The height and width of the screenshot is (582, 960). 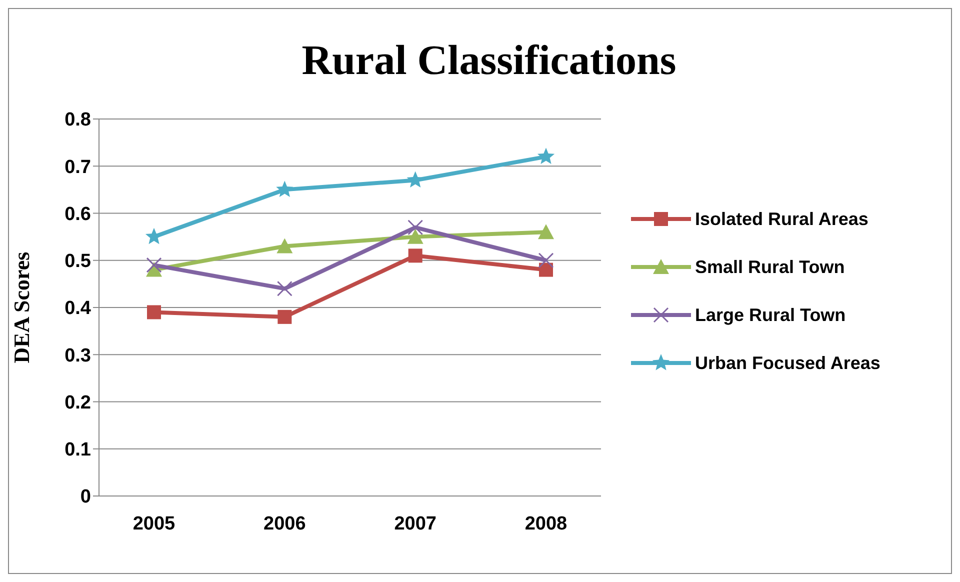 I want to click on y-tick-label: 0, so click(x=85, y=497).